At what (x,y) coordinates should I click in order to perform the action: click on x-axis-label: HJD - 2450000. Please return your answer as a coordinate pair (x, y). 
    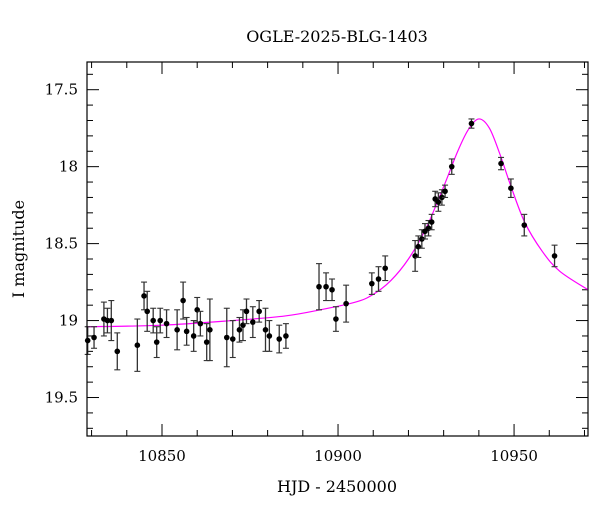
    Looking at the image, I should click on (337, 486).